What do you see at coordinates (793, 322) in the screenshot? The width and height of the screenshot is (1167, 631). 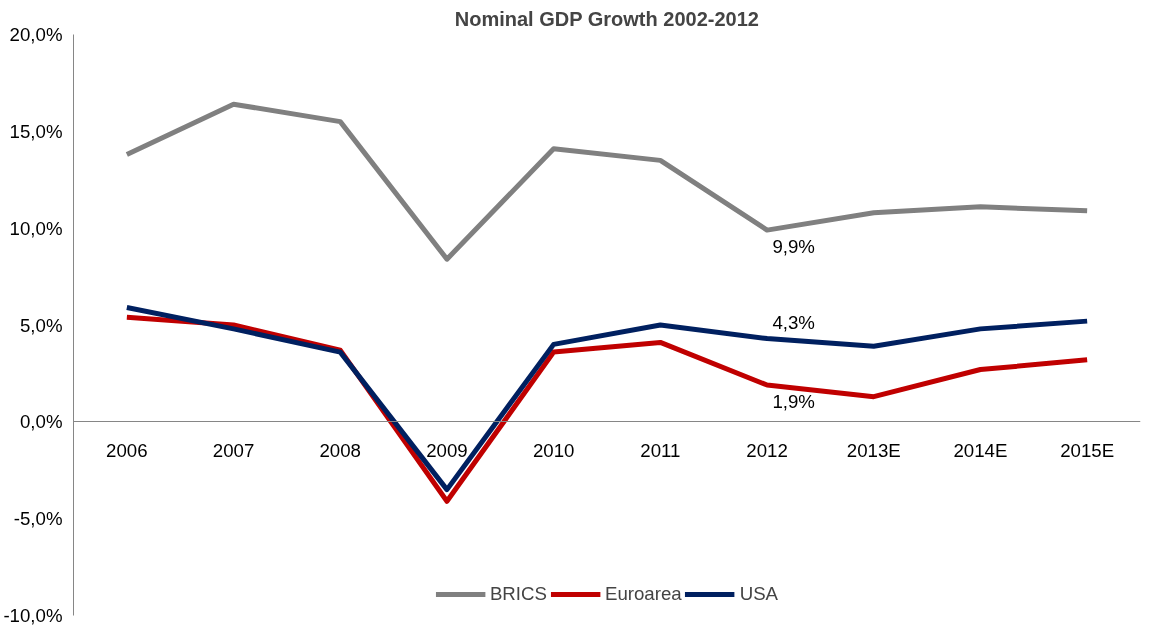 I see `data-label: 4,3%` at bounding box center [793, 322].